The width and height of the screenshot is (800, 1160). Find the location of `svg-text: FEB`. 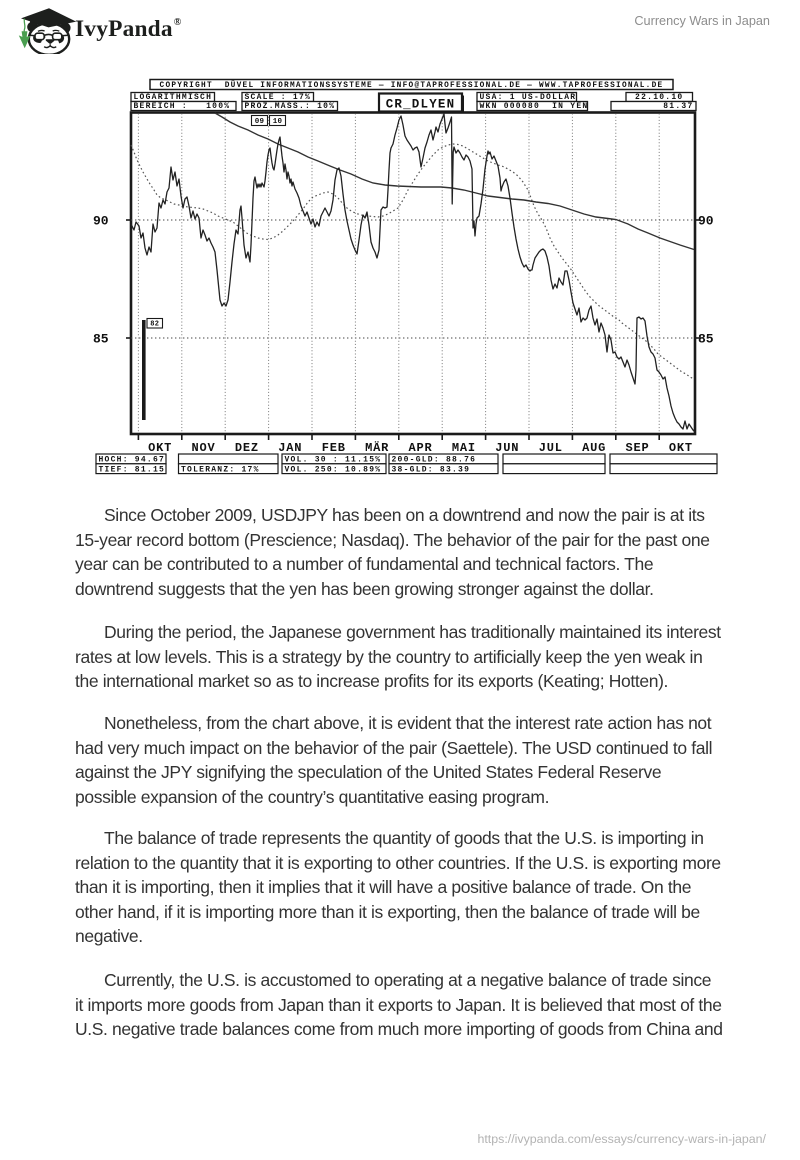

svg-text: FEB is located at coordinates (334, 448).